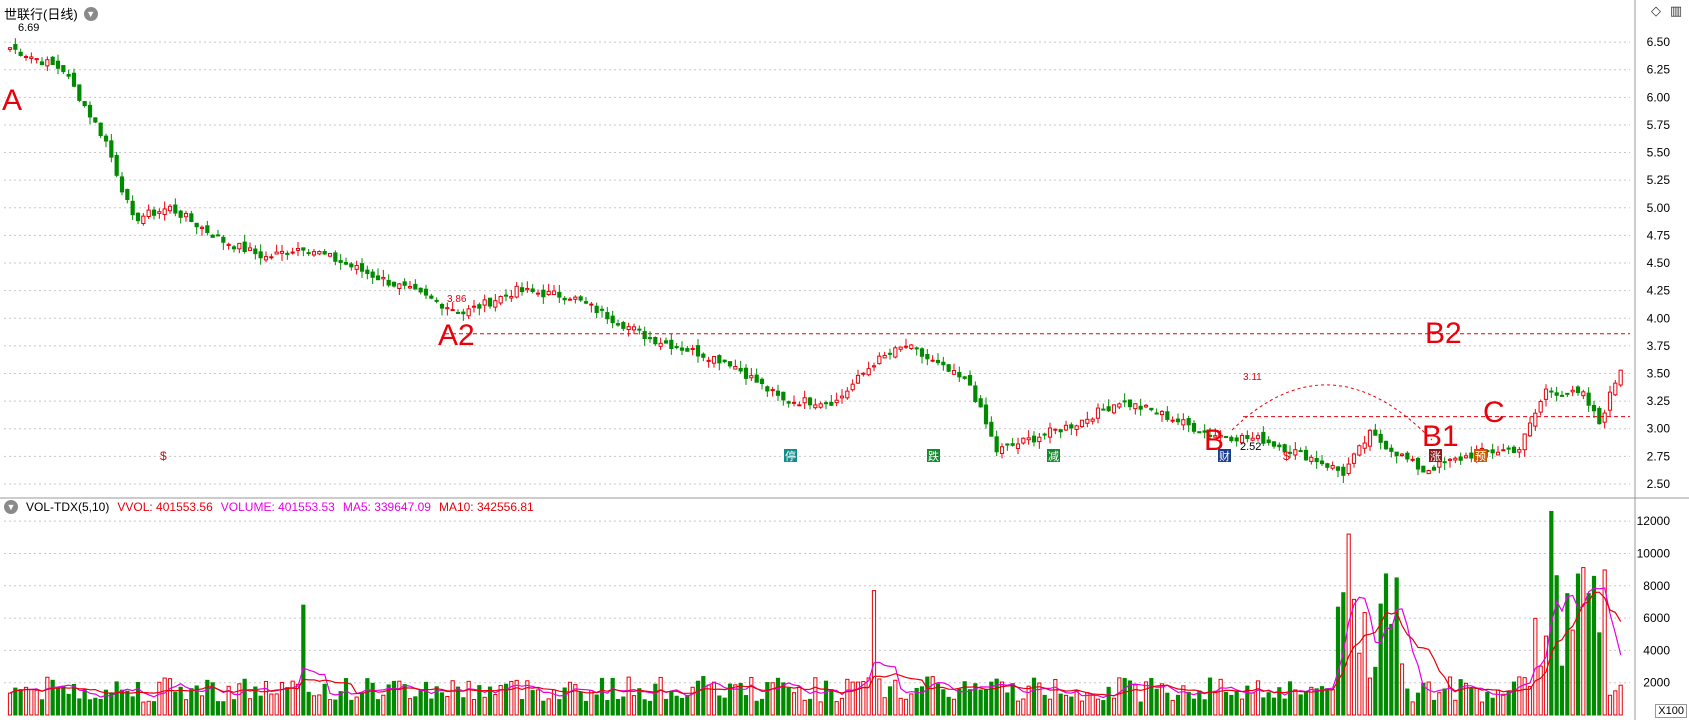 This screenshot has width=1689, height=720. Describe the element at coordinates (163, 456) in the screenshot. I see `event-marker-dollar: $` at that location.